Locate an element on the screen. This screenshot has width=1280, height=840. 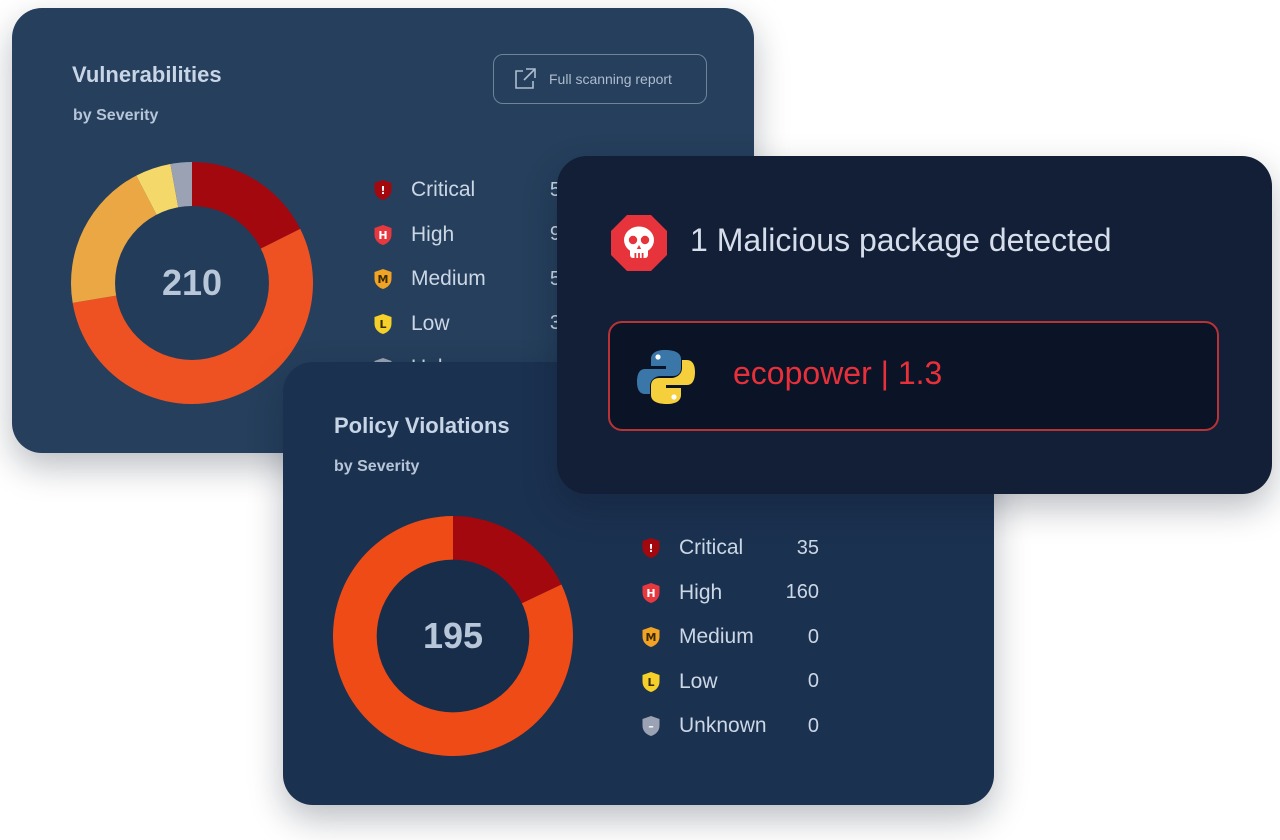
policy-violations-legend-label: High is located at coordinates (701, 592).